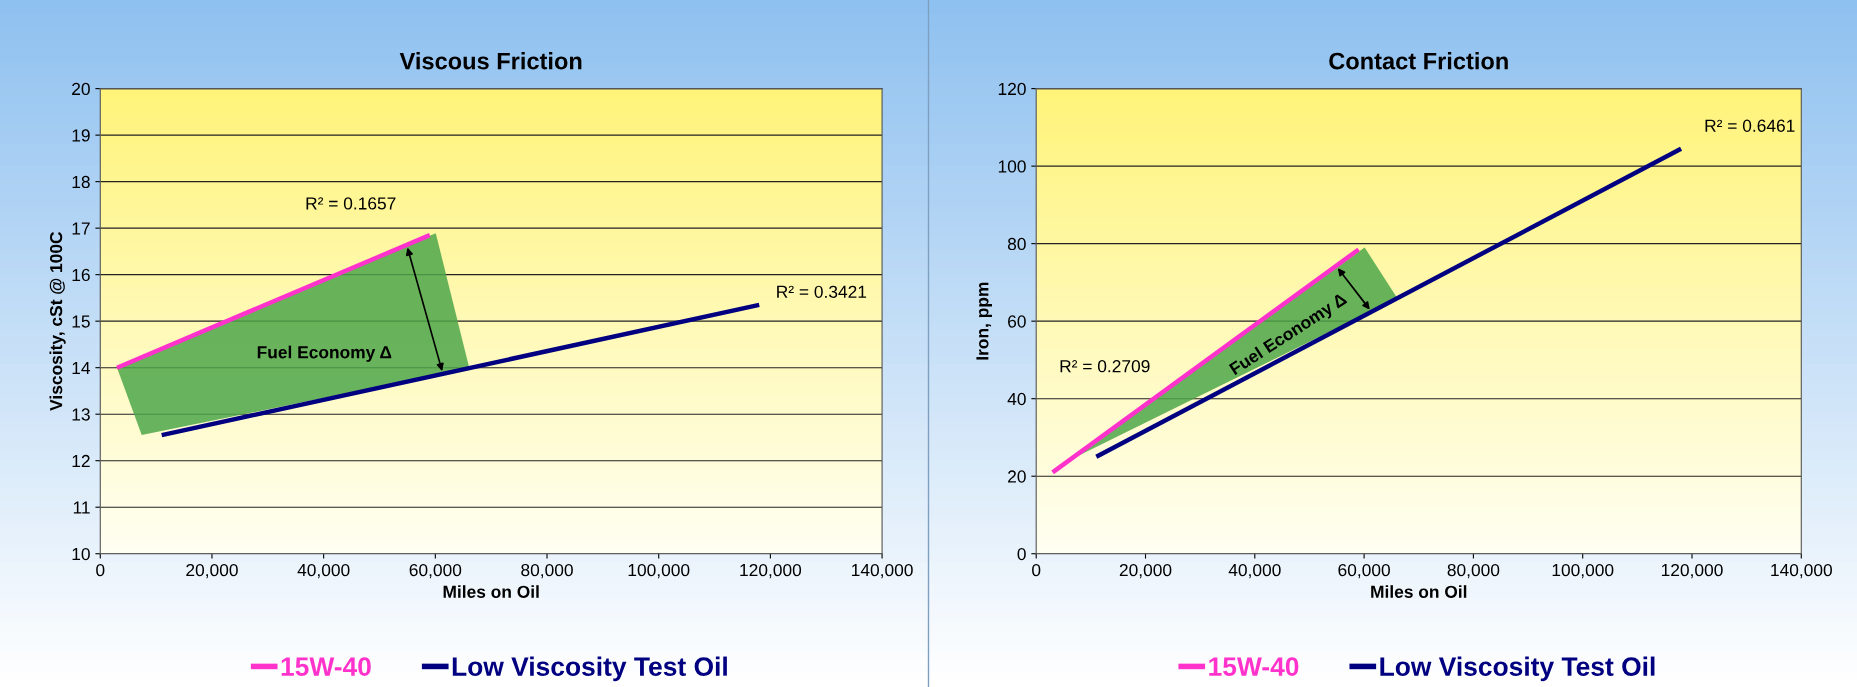 This screenshot has height=687, width=1857. What do you see at coordinates (81, 554) in the screenshot?
I see `y-tick-label: 10` at bounding box center [81, 554].